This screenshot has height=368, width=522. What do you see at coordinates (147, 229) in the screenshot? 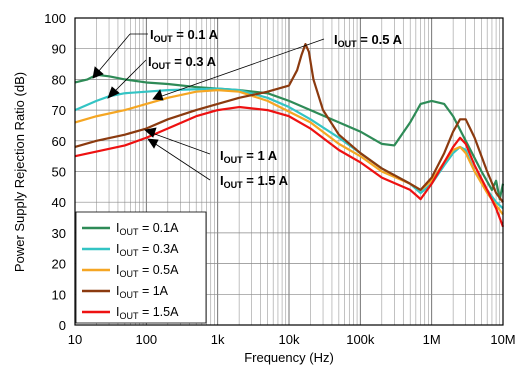
I see `legend-label-0: IOUT = 0.1A` at bounding box center [147, 229].